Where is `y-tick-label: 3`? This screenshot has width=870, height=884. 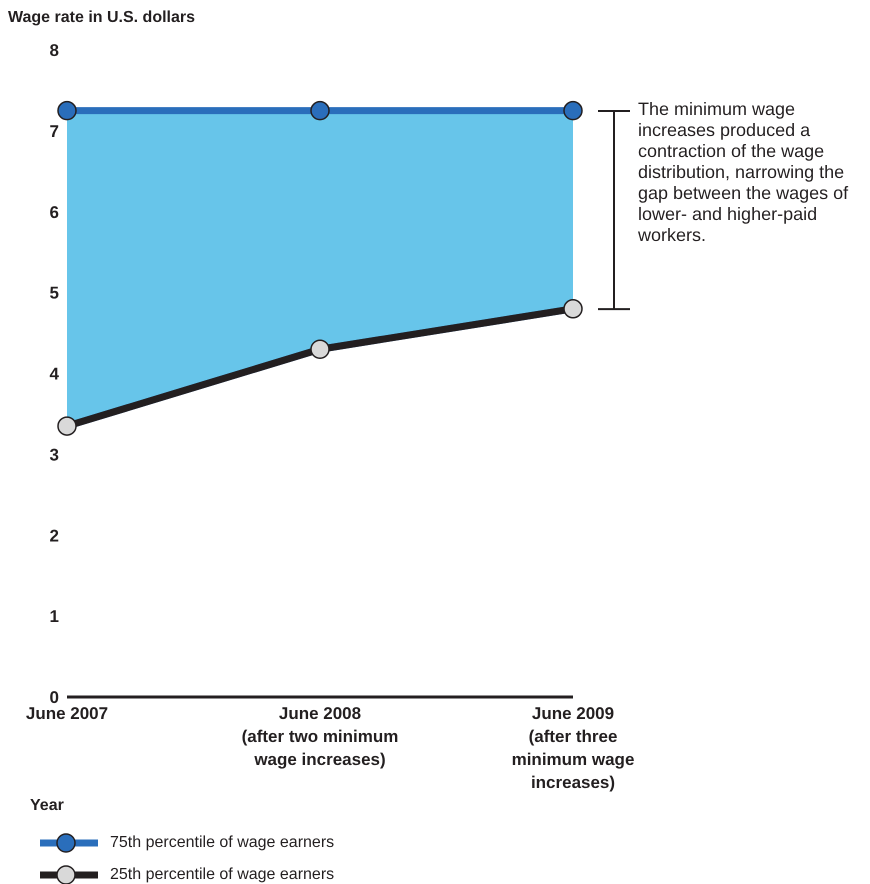 y-tick-label: 3 is located at coordinates (54, 454).